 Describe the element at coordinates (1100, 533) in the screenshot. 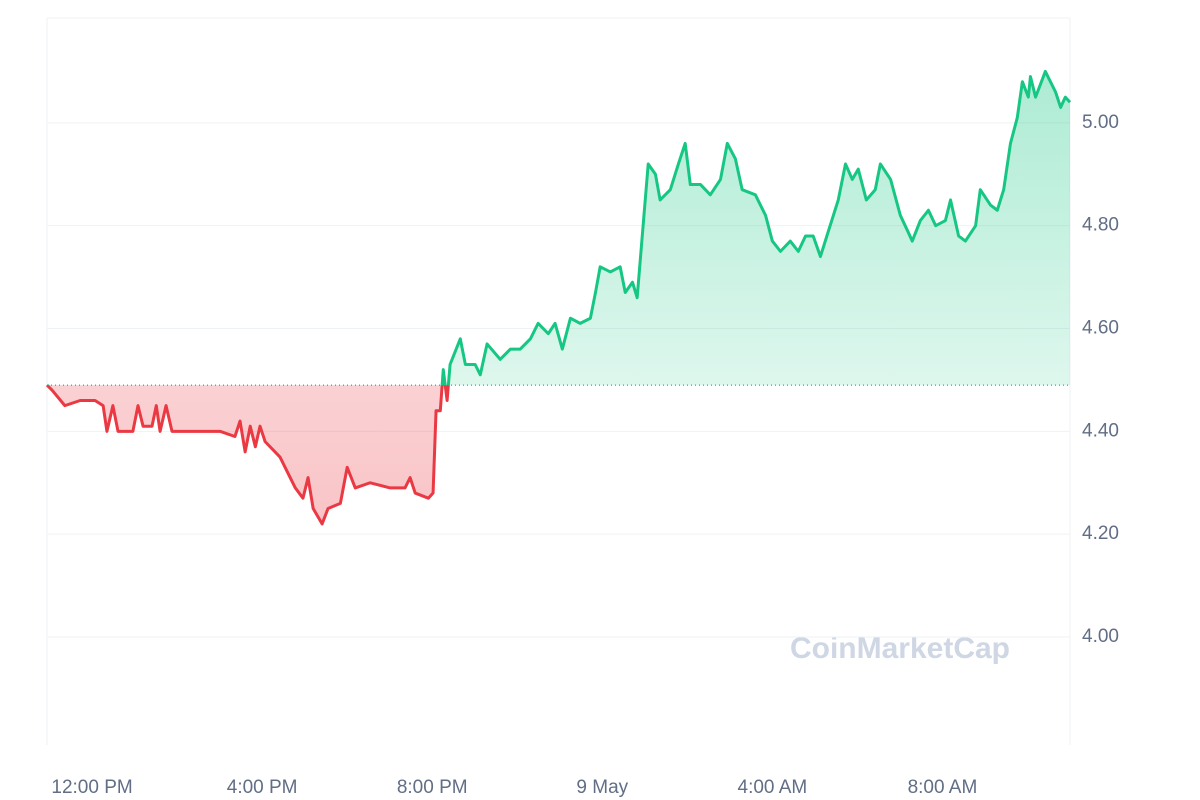

I see `y-tick-label: 4.20` at that location.